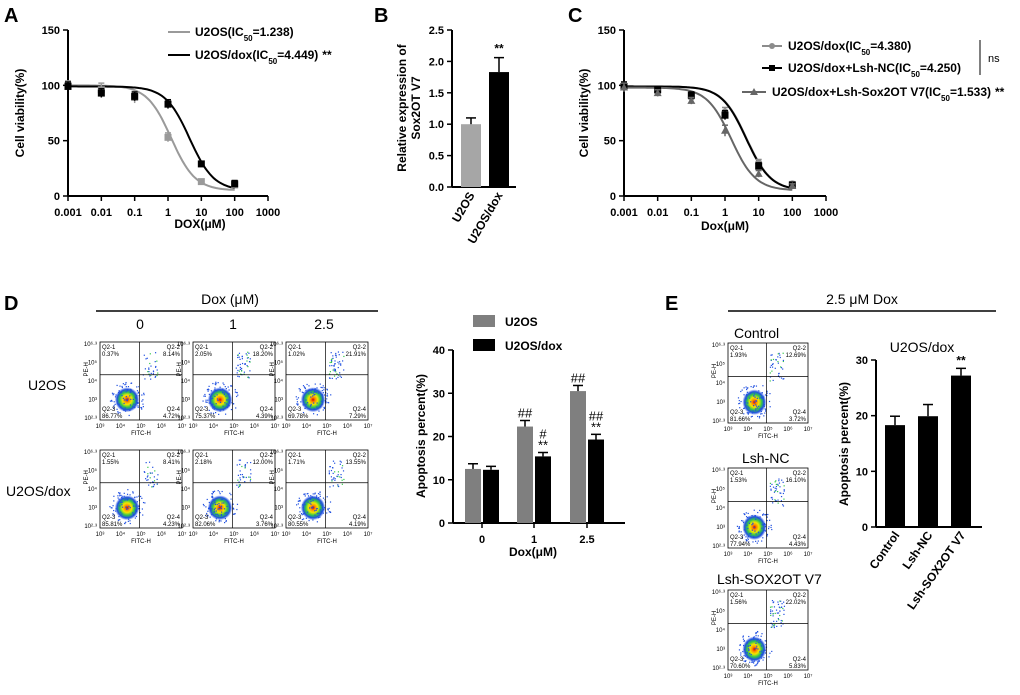 This screenshot has height=695, width=1020. I want to click on flow-E-2-q1-name: Q2-1, so click(737, 596).